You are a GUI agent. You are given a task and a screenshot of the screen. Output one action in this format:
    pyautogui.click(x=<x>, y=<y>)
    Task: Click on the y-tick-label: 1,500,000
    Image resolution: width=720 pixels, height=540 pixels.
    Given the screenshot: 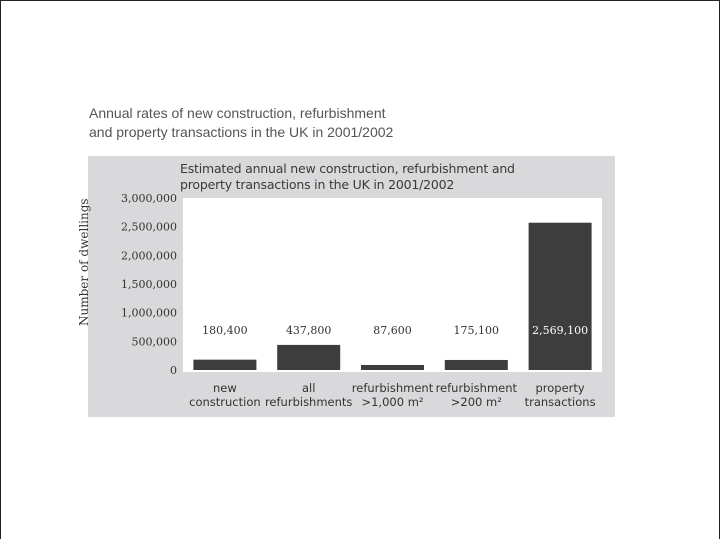 What is the action you would take?
    pyautogui.click(x=149, y=284)
    